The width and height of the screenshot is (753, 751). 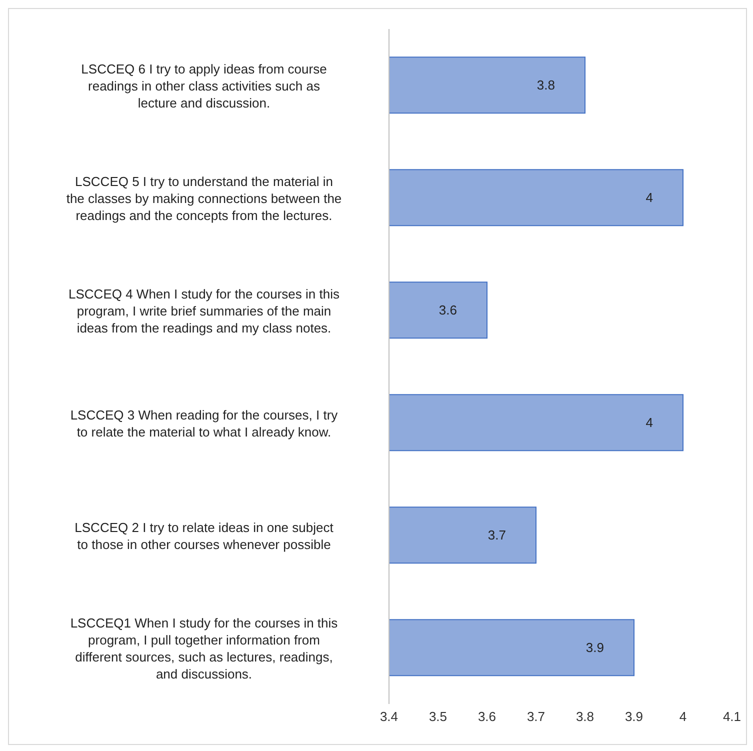 I want to click on data-label: 3.8, so click(x=545, y=85).